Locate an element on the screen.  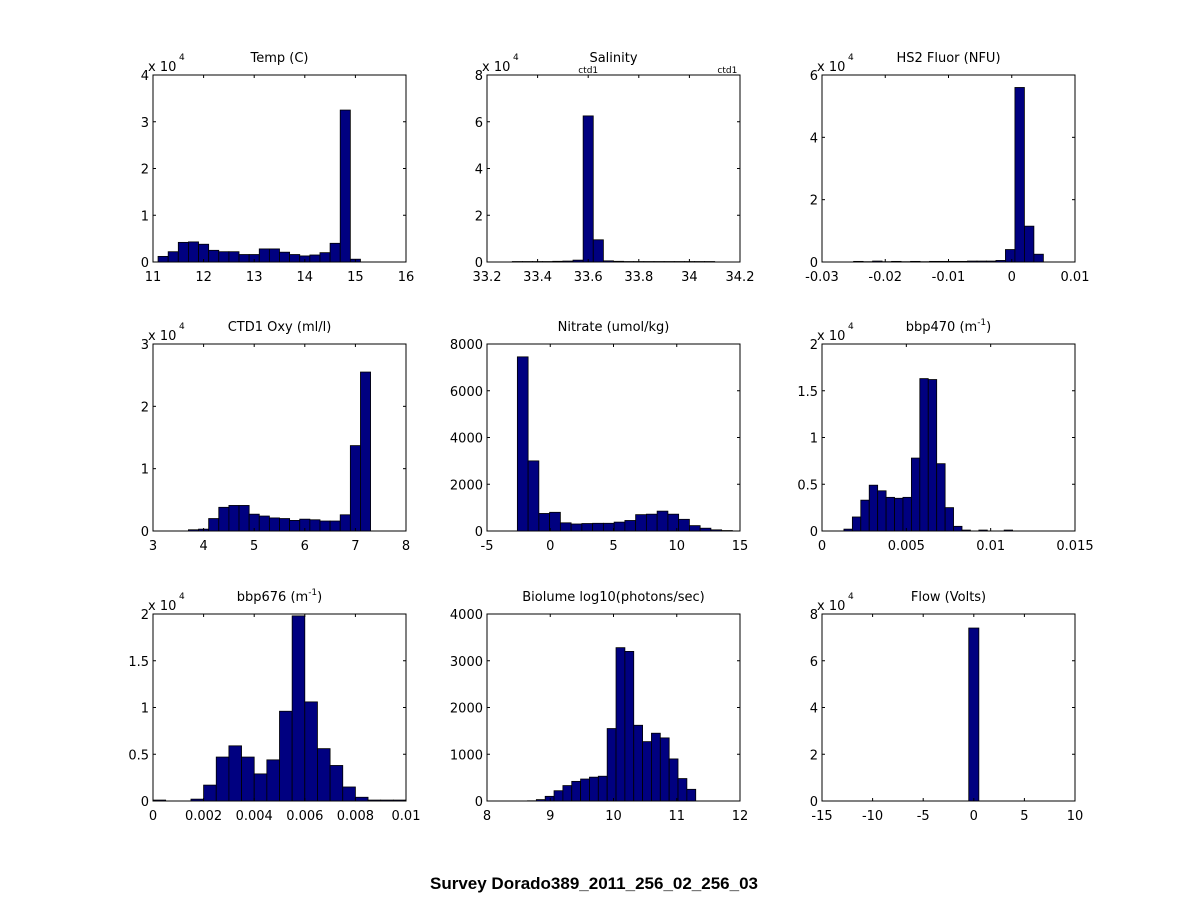
panel-title-text: Flow (Volts) is located at coordinates (948, 597).